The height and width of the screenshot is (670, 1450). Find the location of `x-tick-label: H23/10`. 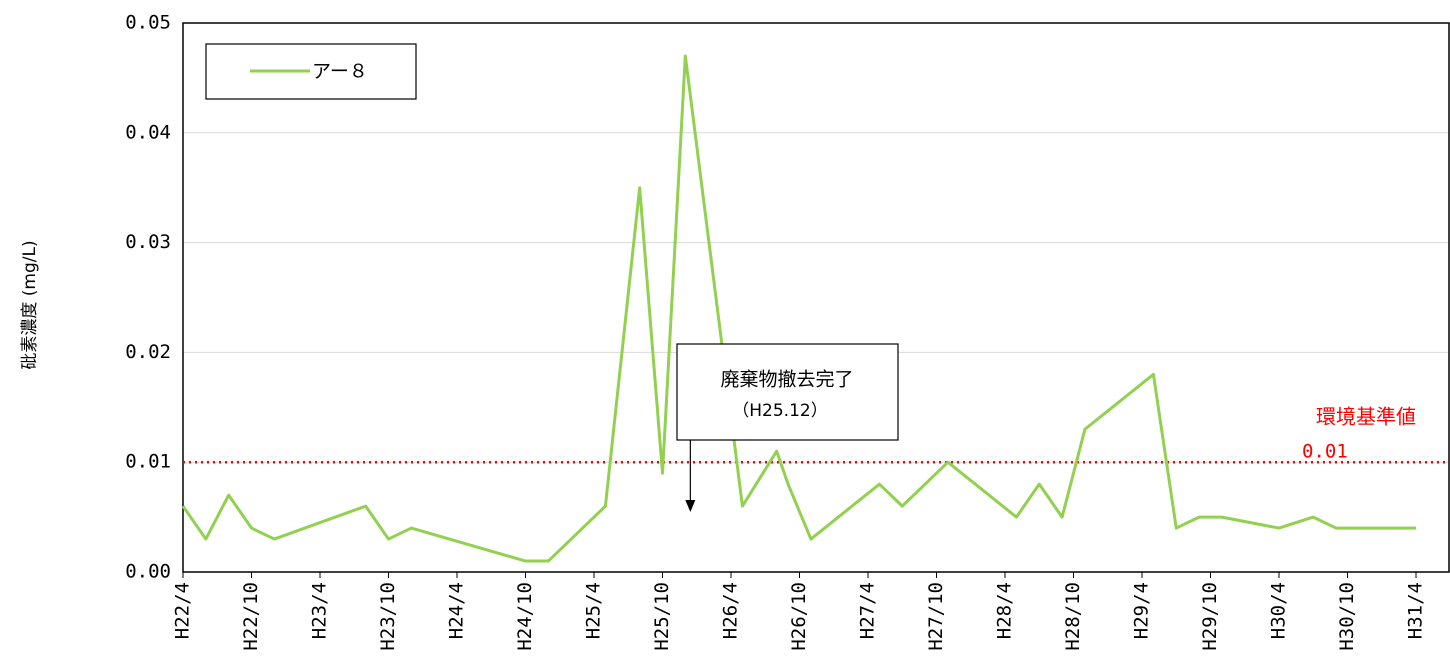

x-tick-label: H23/10 is located at coordinates (388, 616).